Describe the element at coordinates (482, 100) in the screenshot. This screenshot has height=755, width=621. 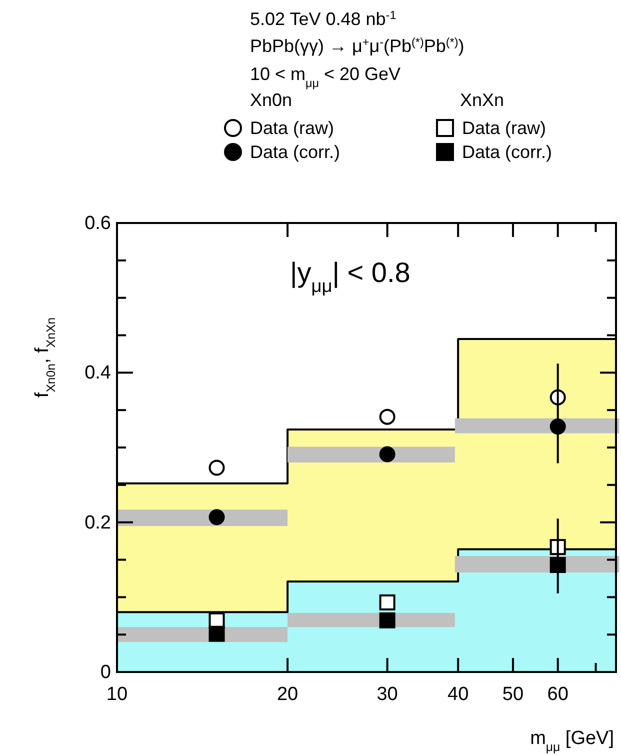
I see `text: XnXn` at that location.